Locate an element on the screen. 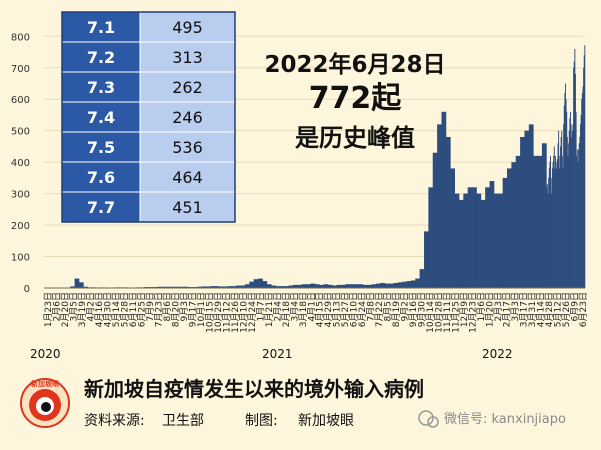 The width and height of the screenshot is (601, 450). y-tick-label: 0 is located at coordinates (27, 289).